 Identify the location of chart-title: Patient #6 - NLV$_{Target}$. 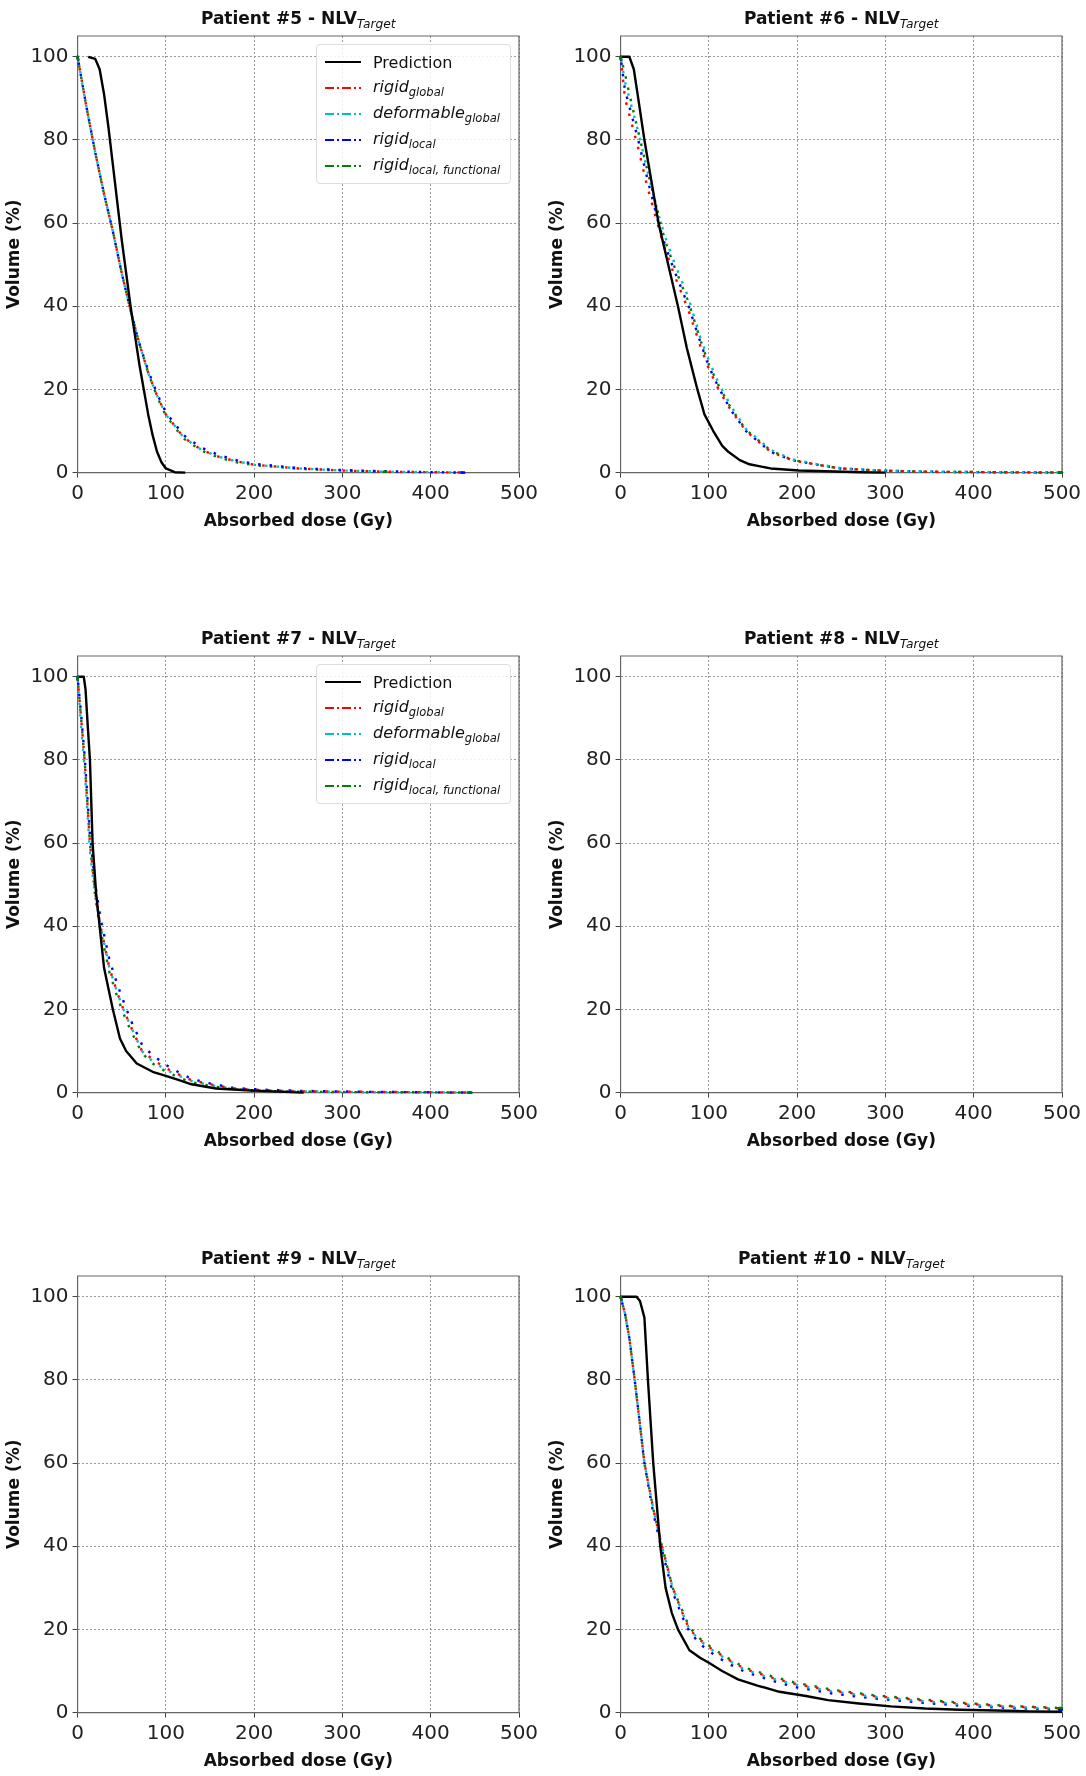
(841, 20).